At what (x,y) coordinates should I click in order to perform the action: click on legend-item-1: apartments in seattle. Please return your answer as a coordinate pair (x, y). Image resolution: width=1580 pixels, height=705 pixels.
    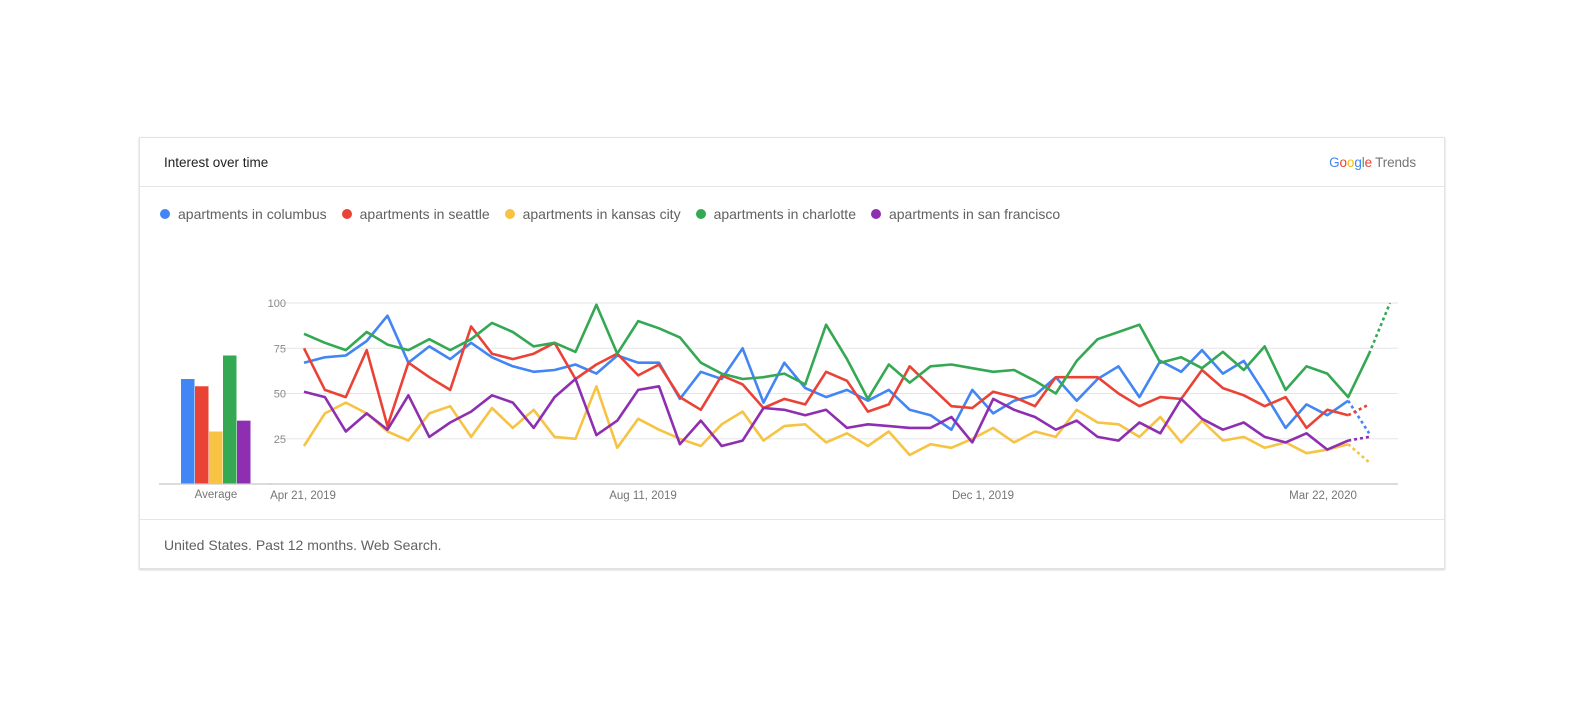
    Looking at the image, I should click on (415, 214).